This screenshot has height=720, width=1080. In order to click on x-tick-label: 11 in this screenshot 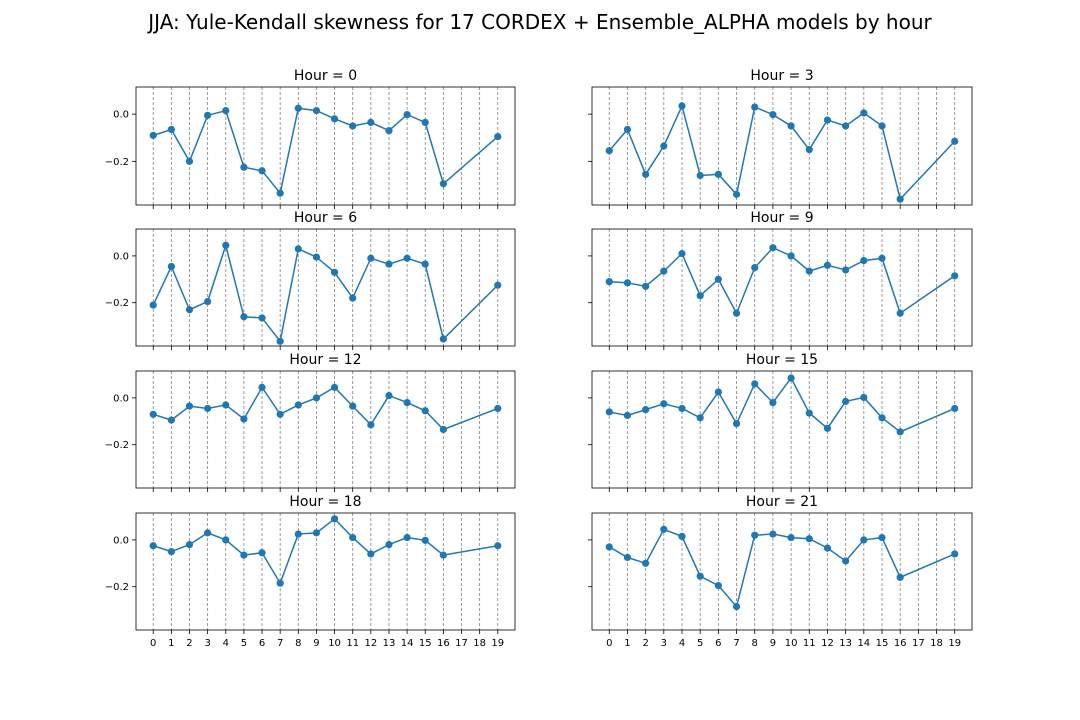, I will do `click(809, 643)`.